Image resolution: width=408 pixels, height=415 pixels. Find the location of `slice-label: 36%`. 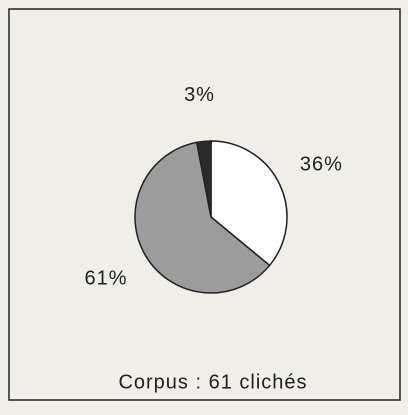

slice-label: 36% is located at coordinates (321, 164).